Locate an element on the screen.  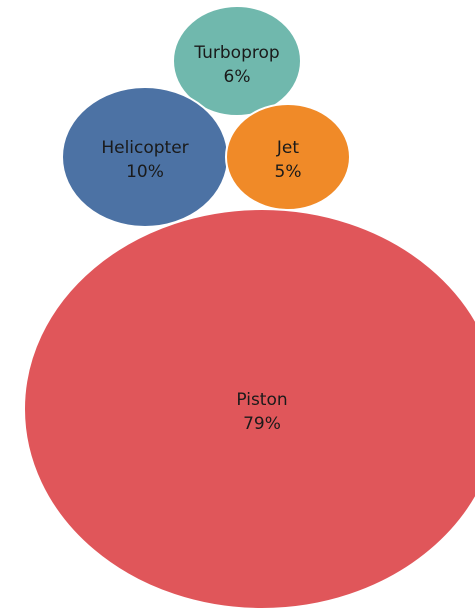
bubble-helicopter-value: 10% is located at coordinates (145, 172).